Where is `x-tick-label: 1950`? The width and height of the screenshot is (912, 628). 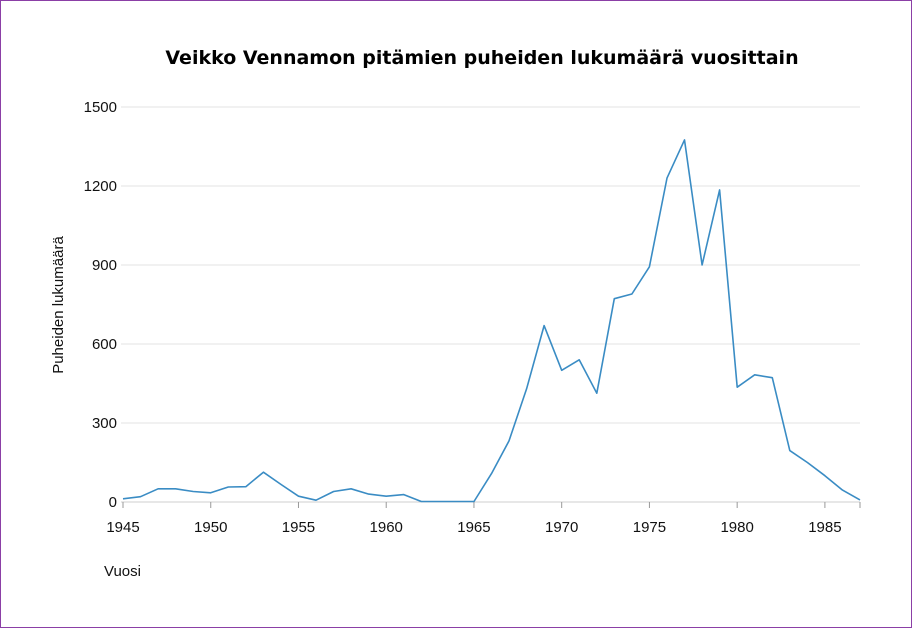 x-tick-label: 1950 is located at coordinates (210, 527).